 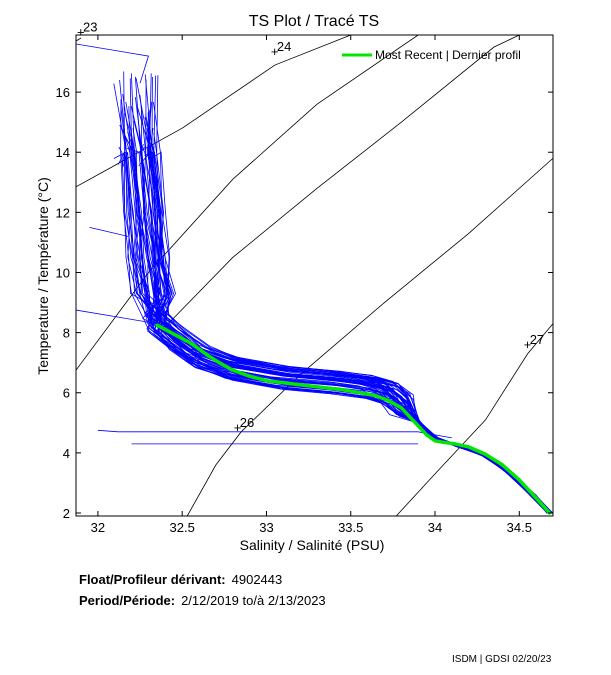 What do you see at coordinates (257, 579) in the screenshot?
I see `float-value: 4902443` at bounding box center [257, 579].